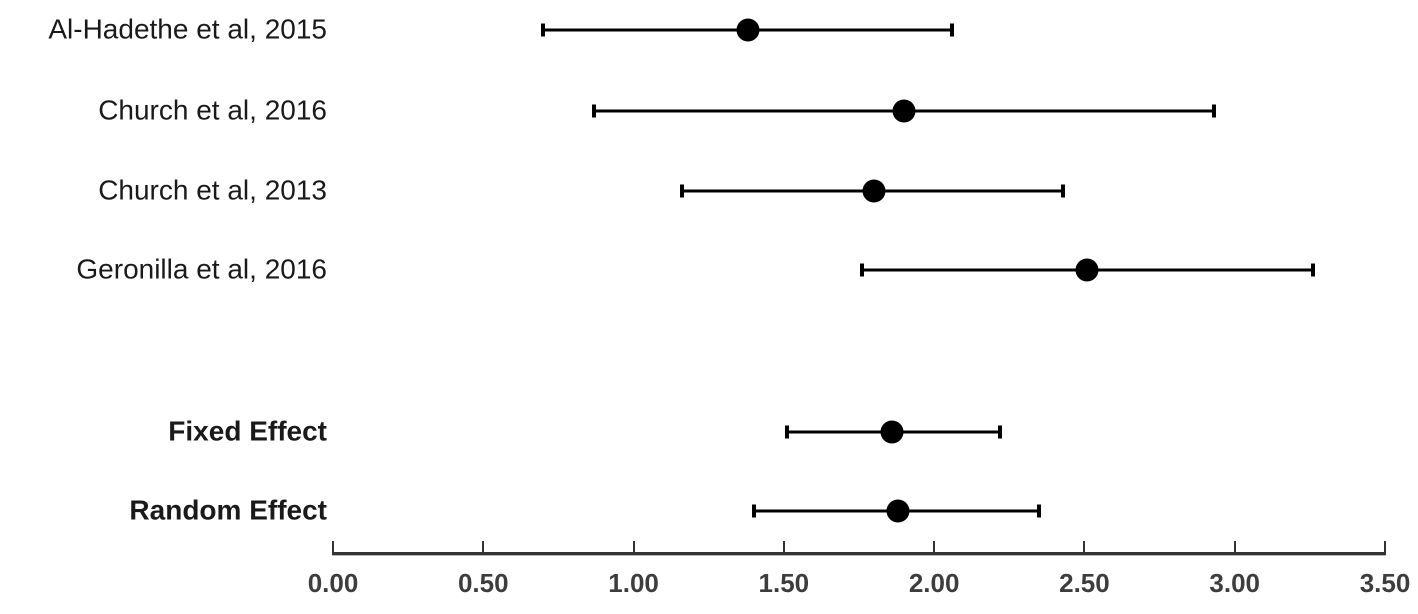 This screenshot has height=614, width=1418. I want to click on x-axis-tick-label: 3.00, so click(1235, 583).